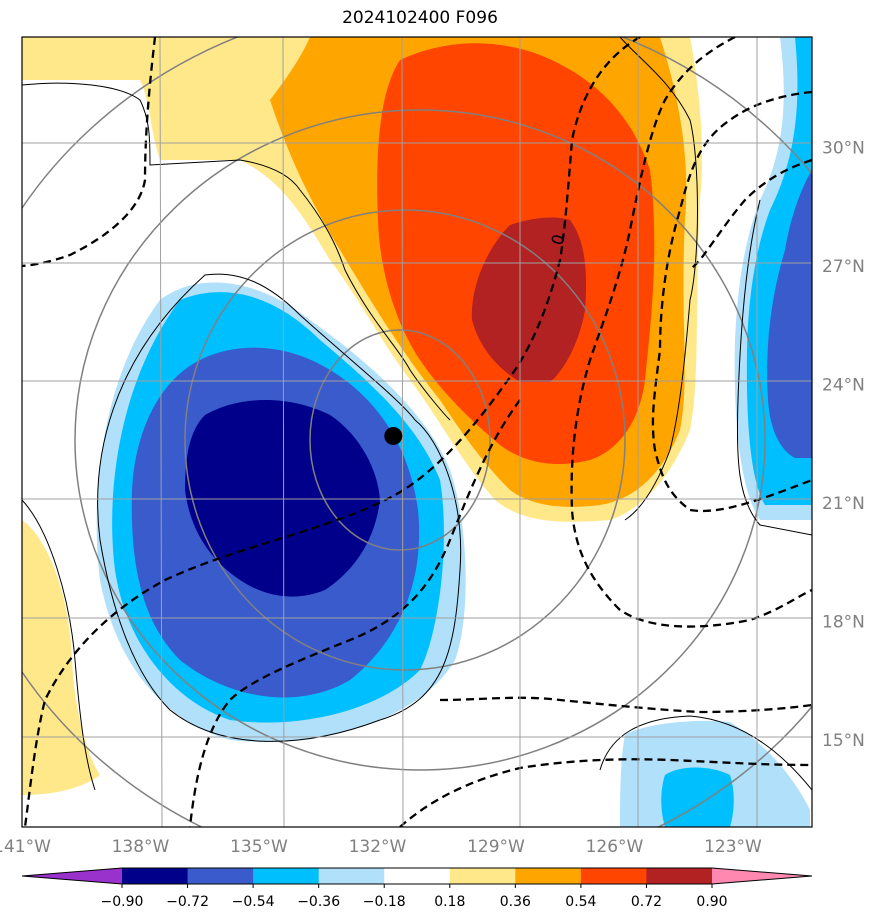 This screenshot has width=883, height=924. I want to click on colorbar-label: −0.18, so click(384, 902).